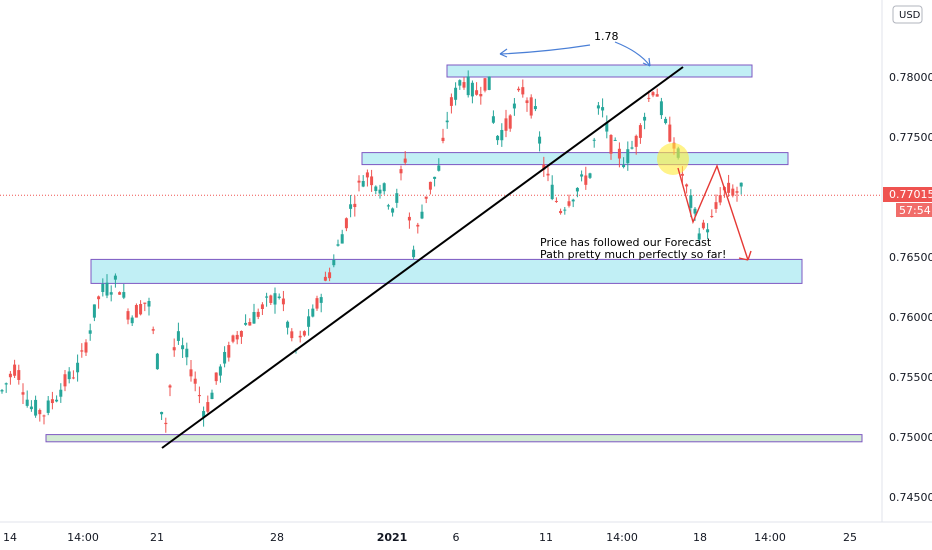 This screenshot has height=550, width=932. I want to click on forecast-path, so click(714, 212).